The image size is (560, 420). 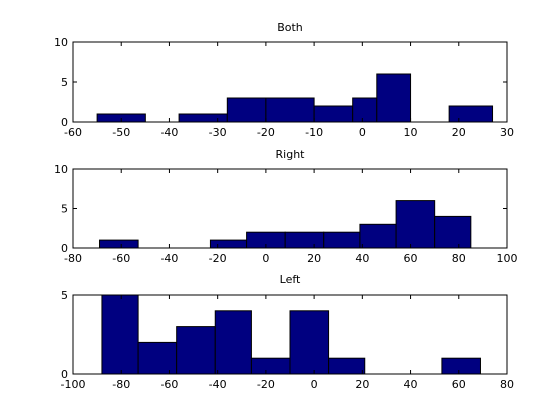 I want to click on subplot-title: Left, so click(x=290, y=279).